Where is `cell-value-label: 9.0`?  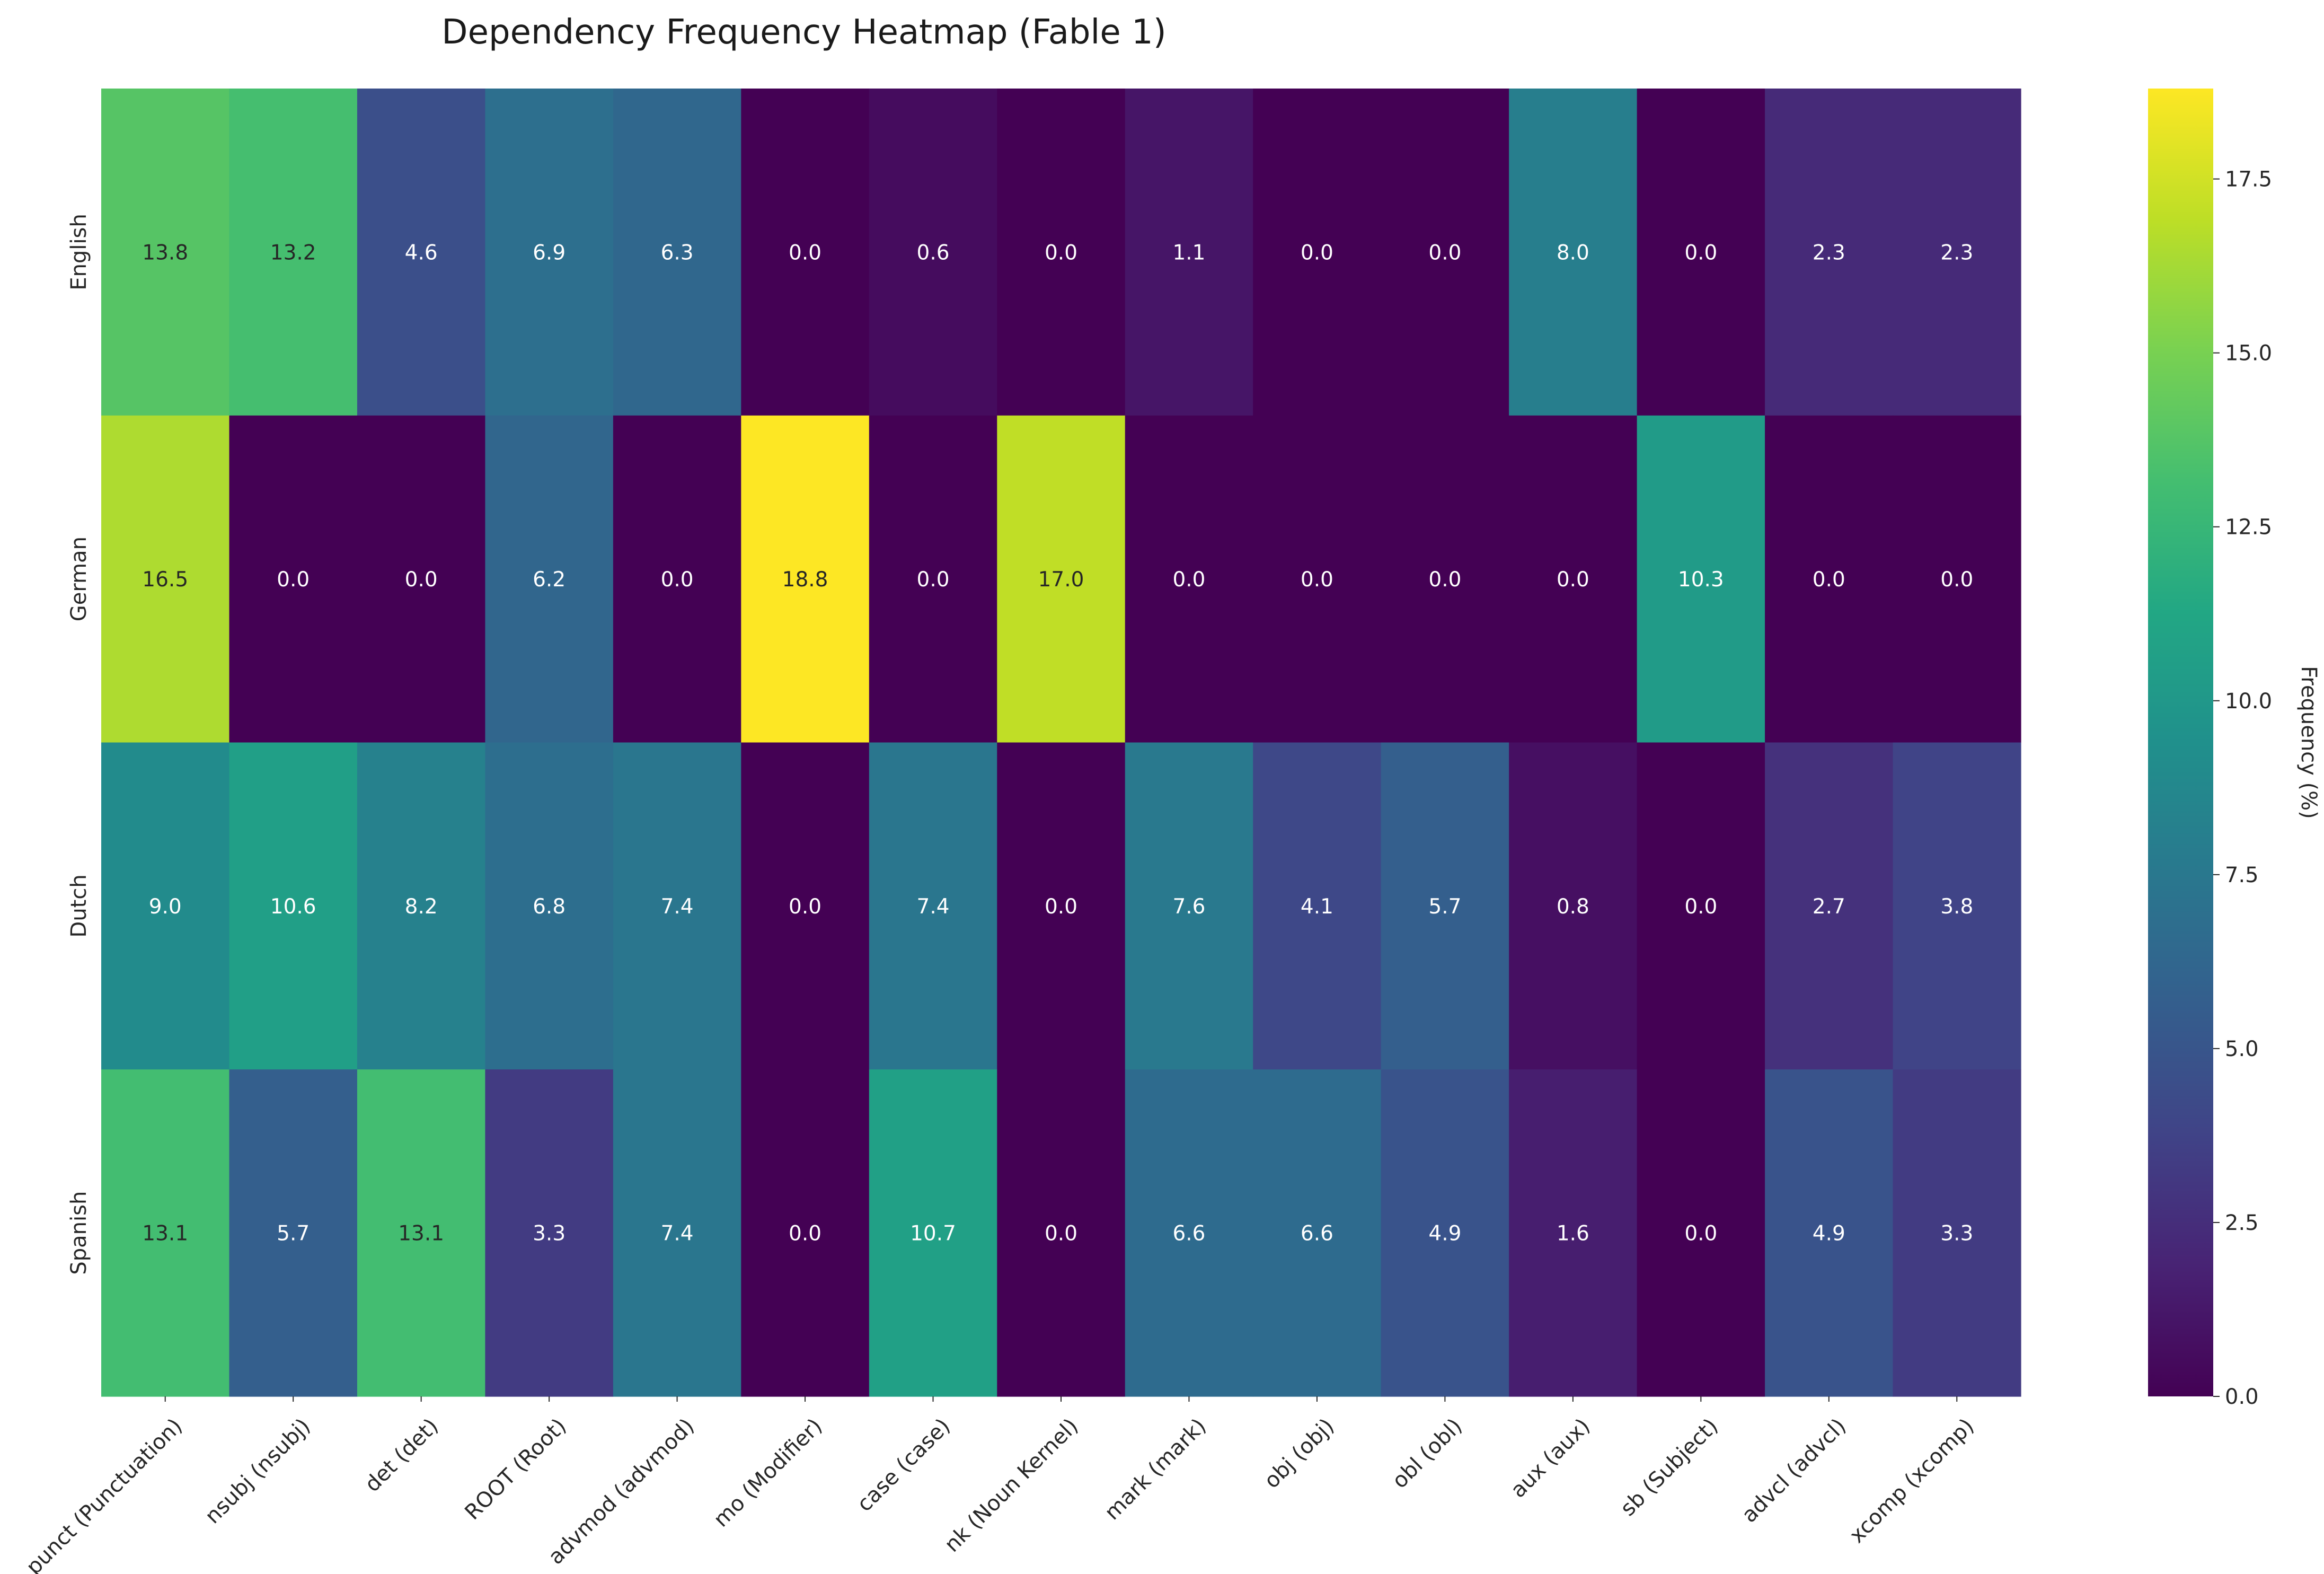
cell-value-label: 9.0 is located at coordinates (165, 907).